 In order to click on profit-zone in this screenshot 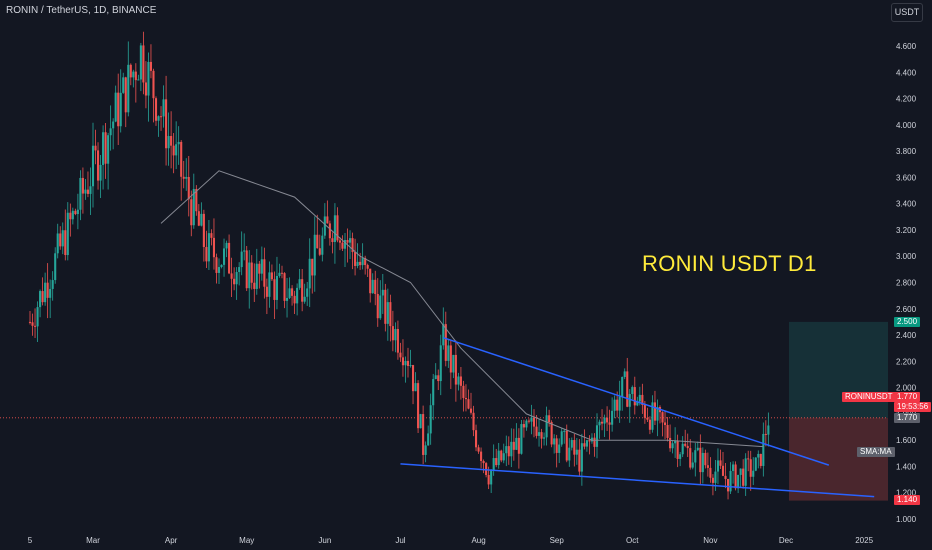, I will do `click(838, 369)`.